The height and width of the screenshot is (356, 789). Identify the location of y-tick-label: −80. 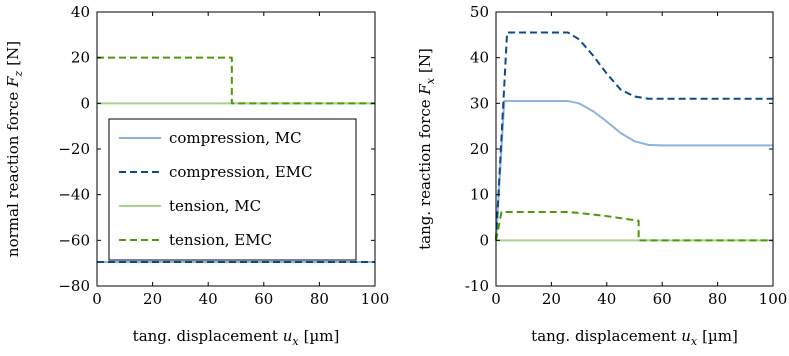
(74, 286).